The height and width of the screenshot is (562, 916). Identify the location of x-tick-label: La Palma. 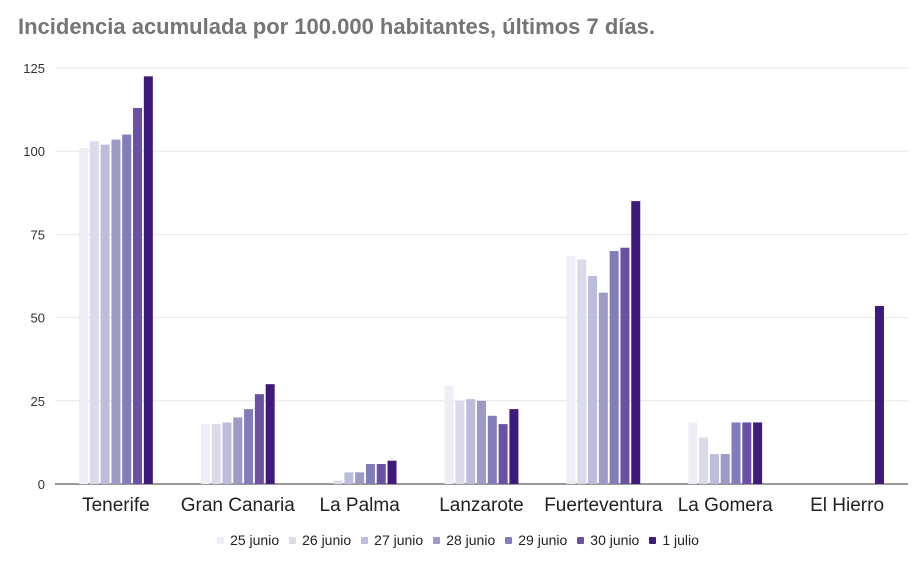
(360, 505).